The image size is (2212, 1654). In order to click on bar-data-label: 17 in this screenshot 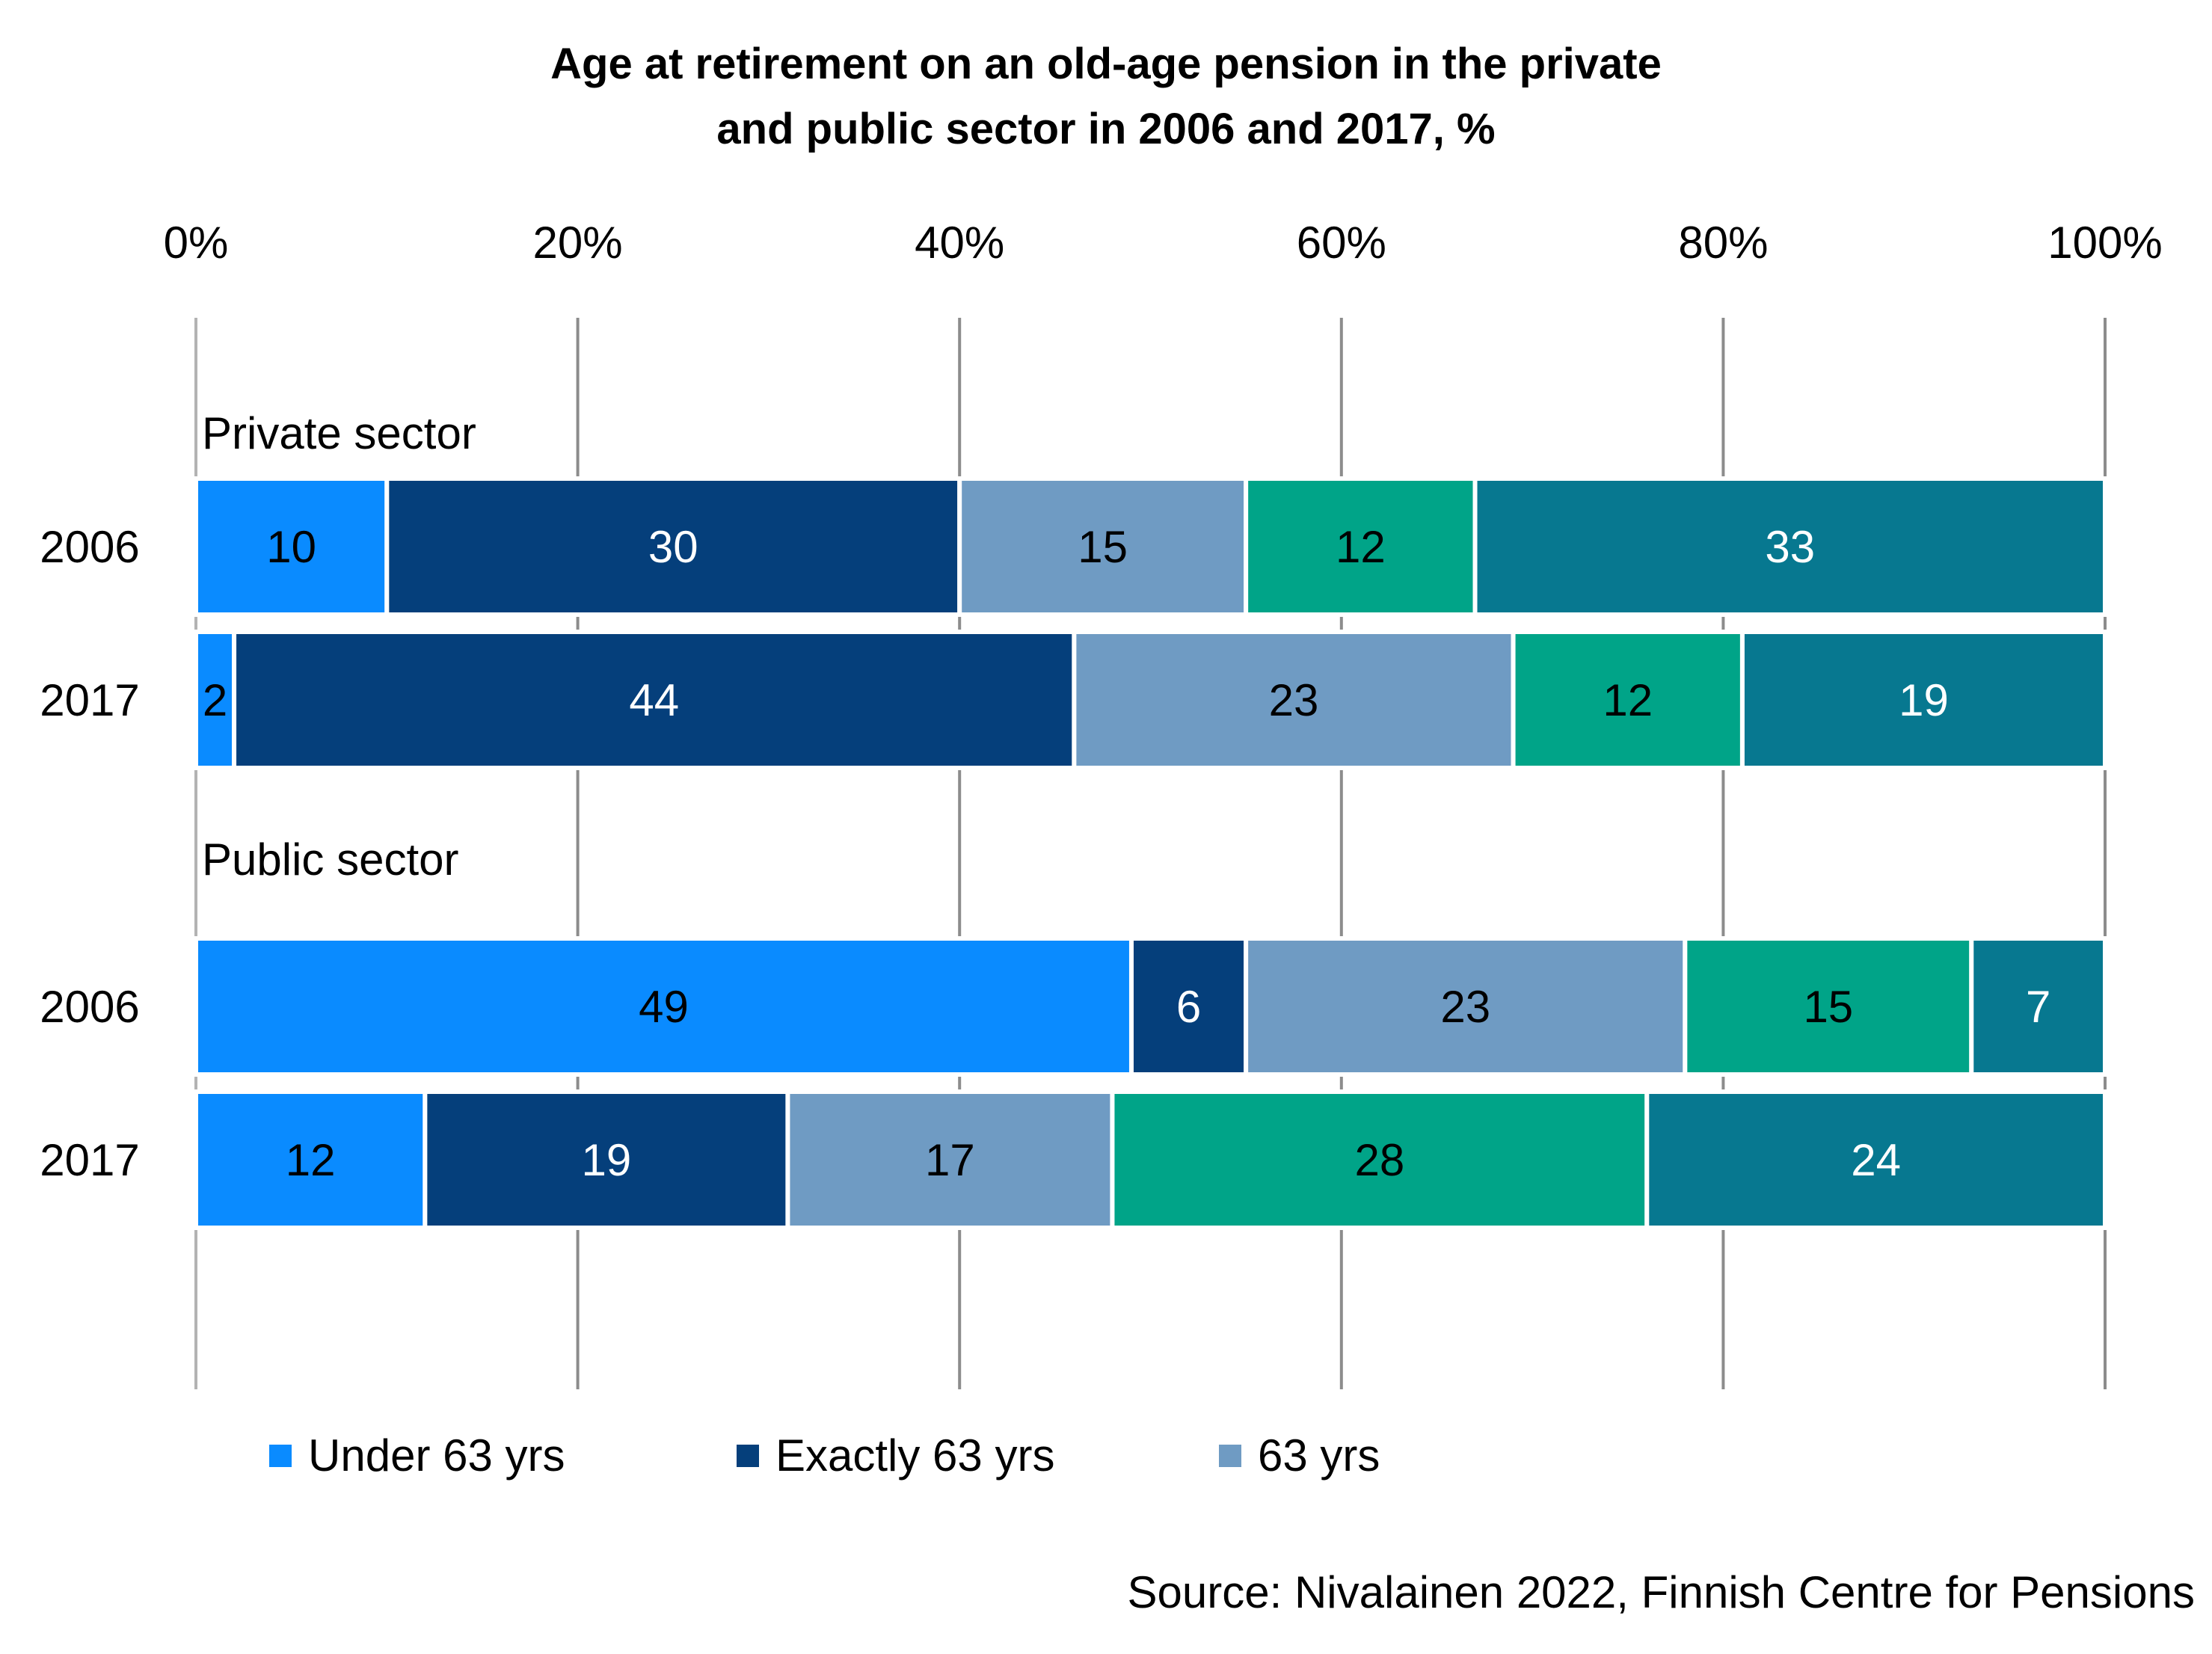, I will do `click(950, 1160)`.